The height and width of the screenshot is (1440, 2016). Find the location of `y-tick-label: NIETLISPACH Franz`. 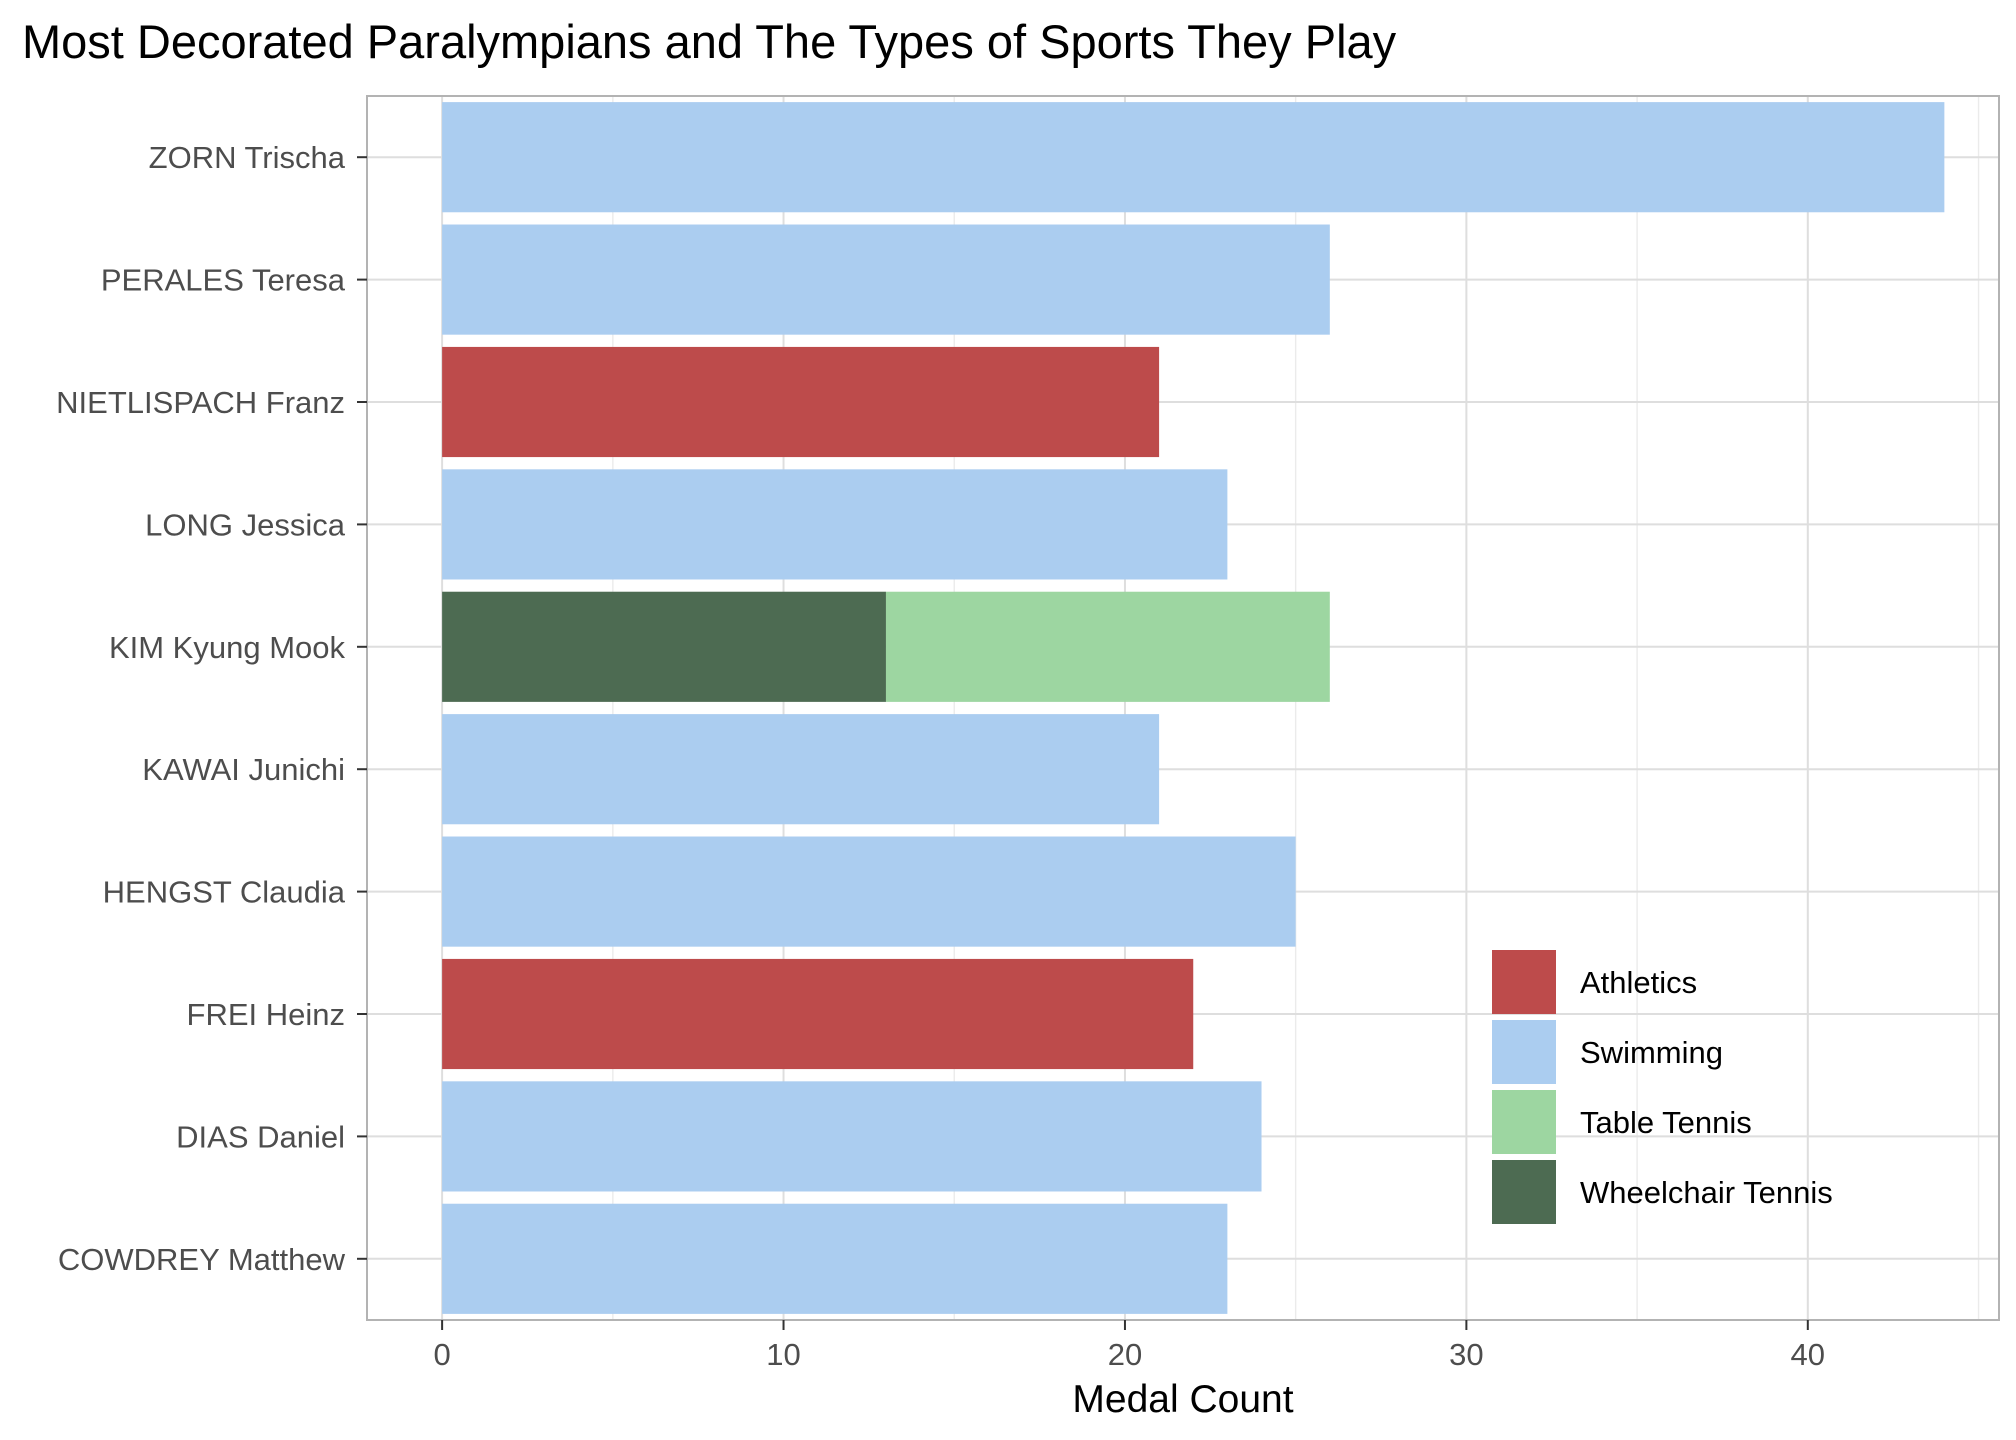

y-tick-label: NIETLISPACH Franz is located at coordinates (200, 402).